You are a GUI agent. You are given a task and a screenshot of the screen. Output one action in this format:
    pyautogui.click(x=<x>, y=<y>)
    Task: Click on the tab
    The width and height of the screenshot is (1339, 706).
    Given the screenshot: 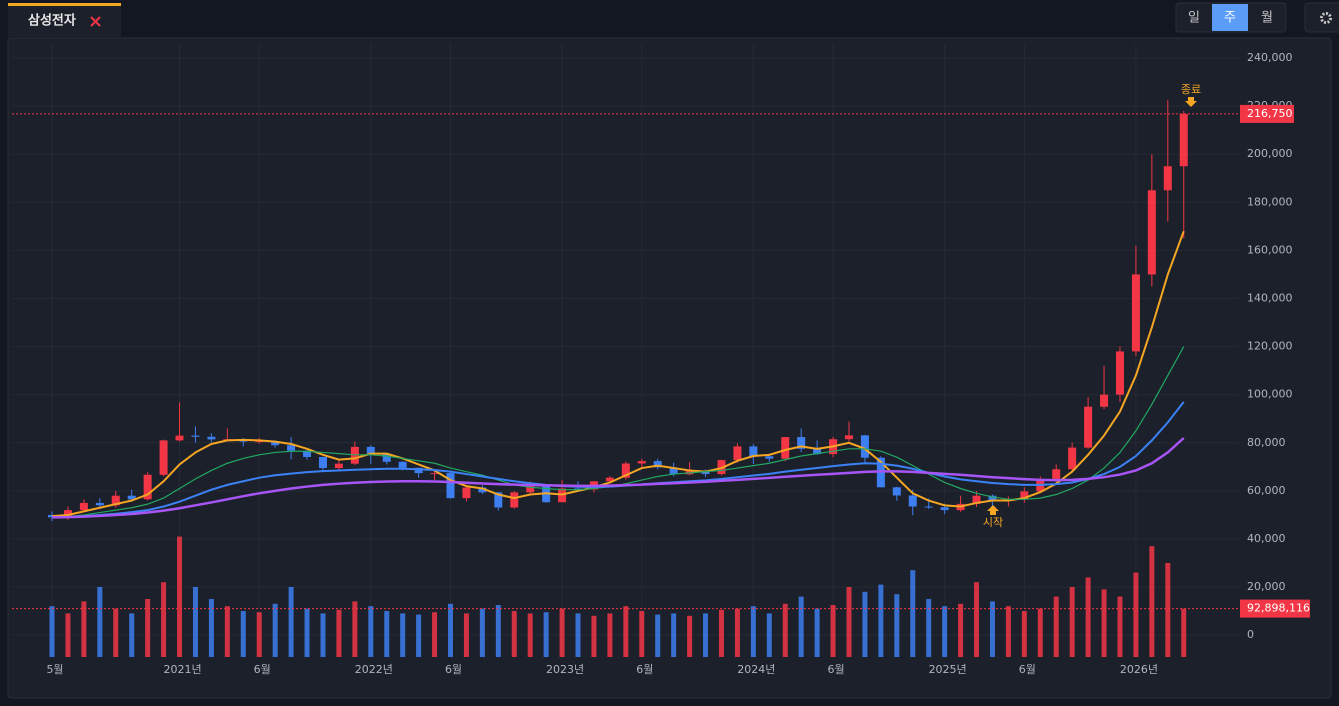 What is the action you would take?
    pyautogui.click(x=64, y=20)
    